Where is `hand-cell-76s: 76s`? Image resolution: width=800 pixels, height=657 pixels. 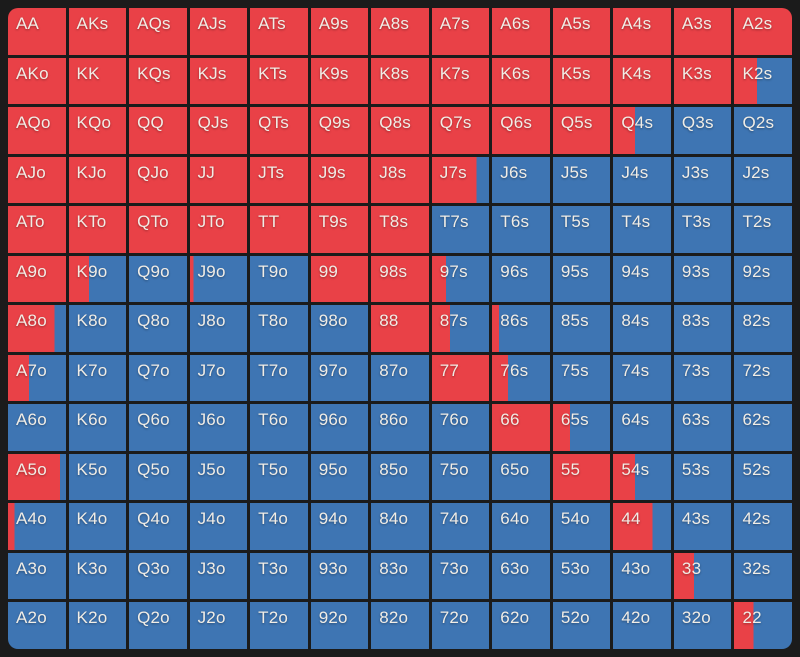
hand-cell-76s: 76s is located at coordinates (521, 378).